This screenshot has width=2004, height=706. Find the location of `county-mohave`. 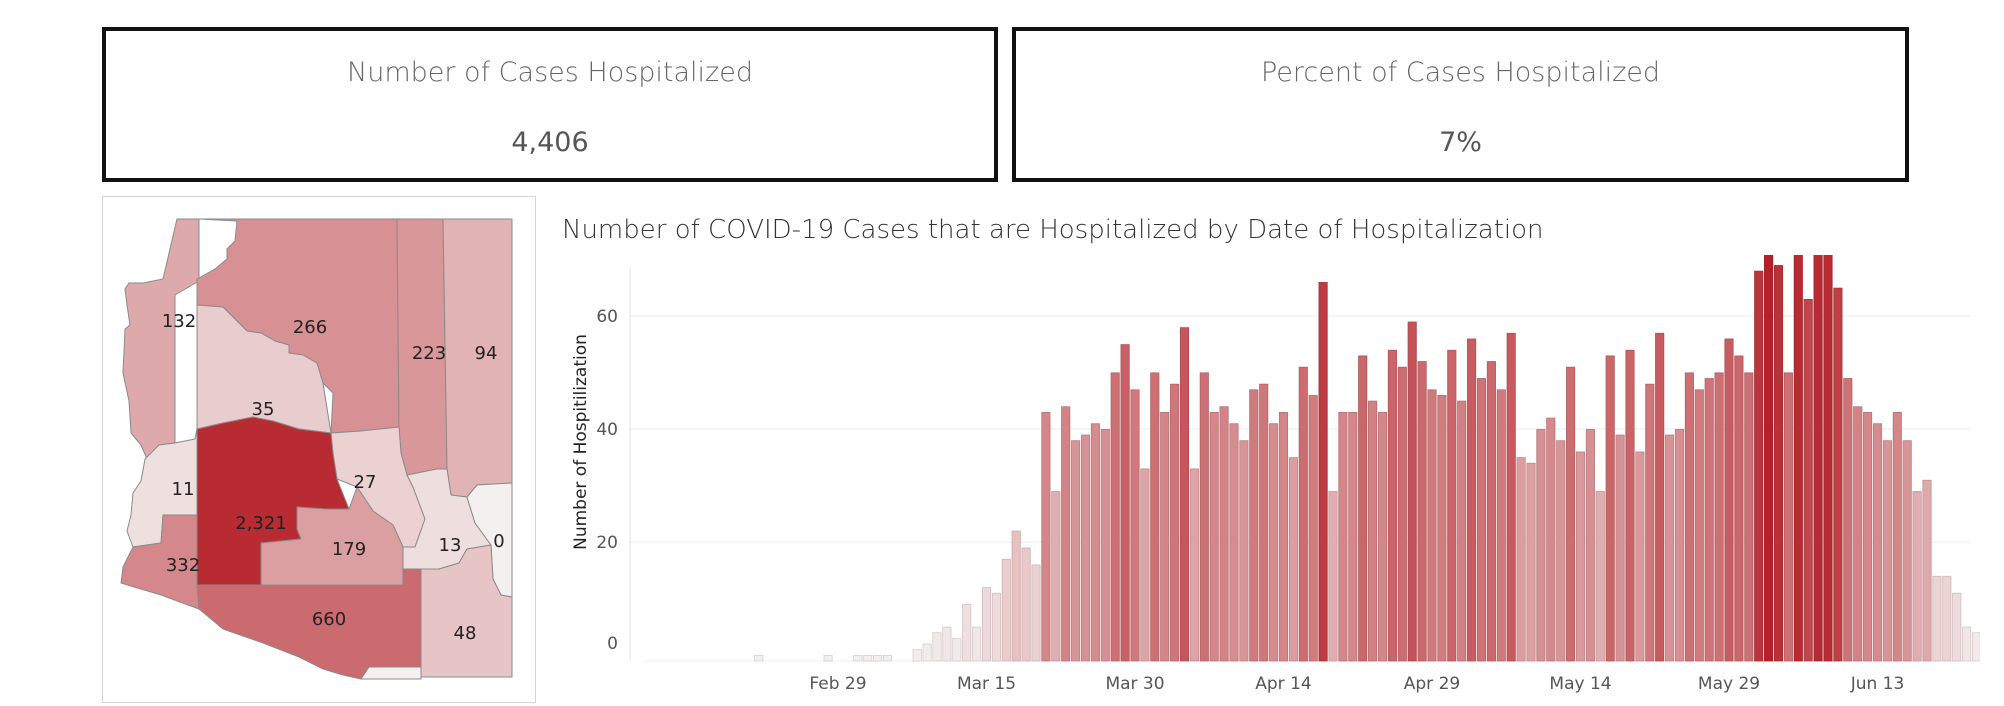

county-mohave is located at coordinates (161, 339).